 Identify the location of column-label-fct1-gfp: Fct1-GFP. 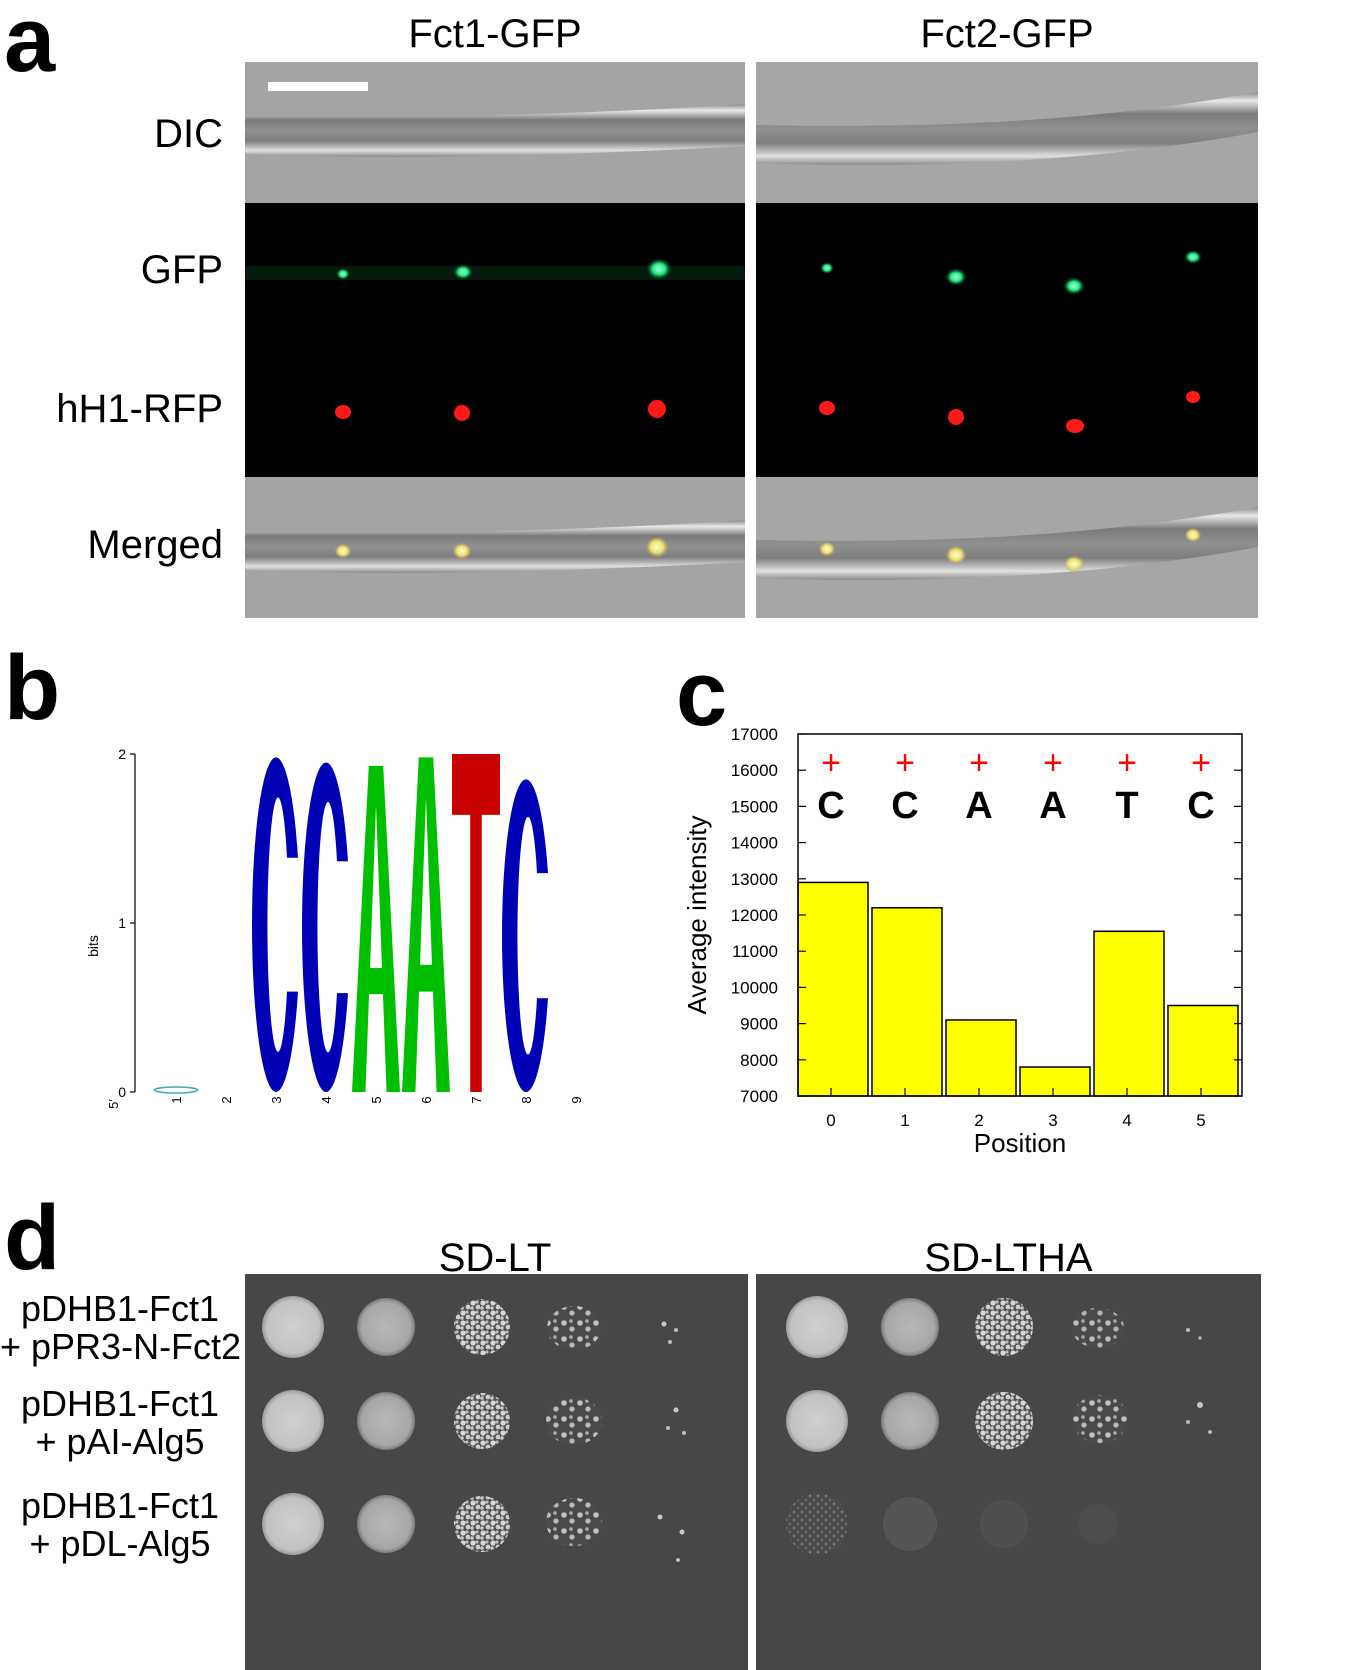
(495, 34).